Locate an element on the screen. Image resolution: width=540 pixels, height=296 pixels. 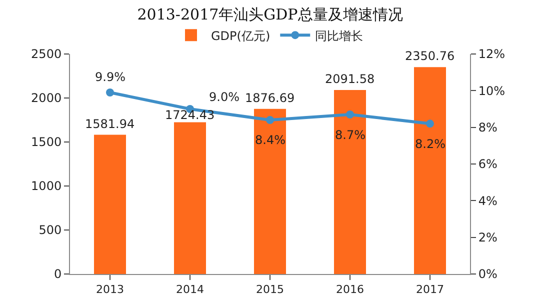
x-tick-label: 2015 is located at coordinates (270, 289).